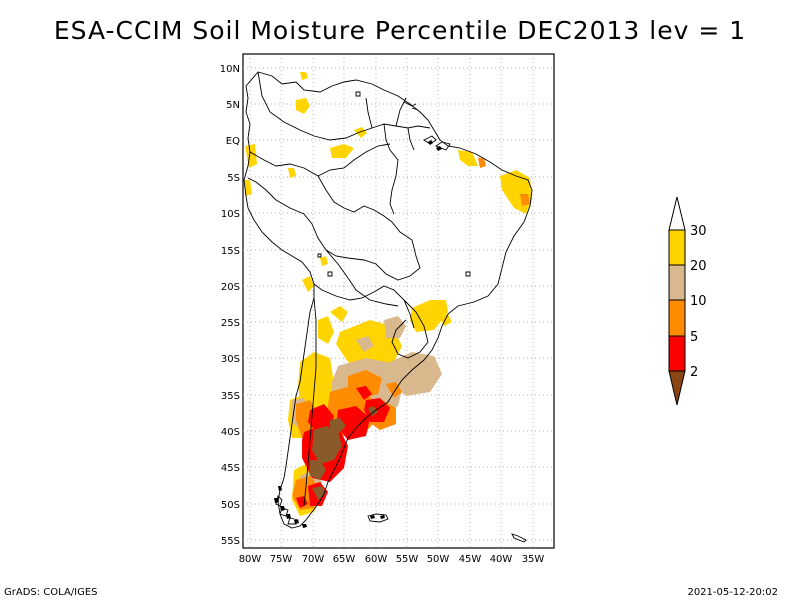  What do you see at coordinates (230, 323) in the screenshot?
I see `lat-label-25s: 25S` at bounding box center [230, 323].